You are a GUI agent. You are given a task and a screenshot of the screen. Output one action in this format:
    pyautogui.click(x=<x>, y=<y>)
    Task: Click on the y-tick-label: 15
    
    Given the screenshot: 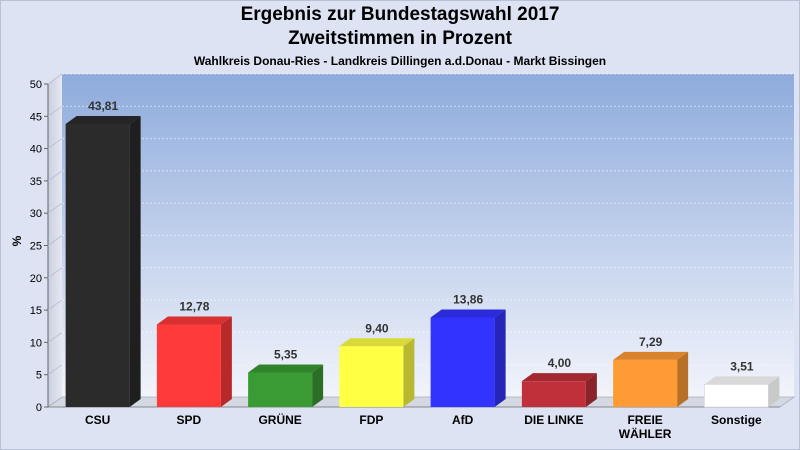 What is the action you would take?
    pyautogui.click(x=36, y=311)
    